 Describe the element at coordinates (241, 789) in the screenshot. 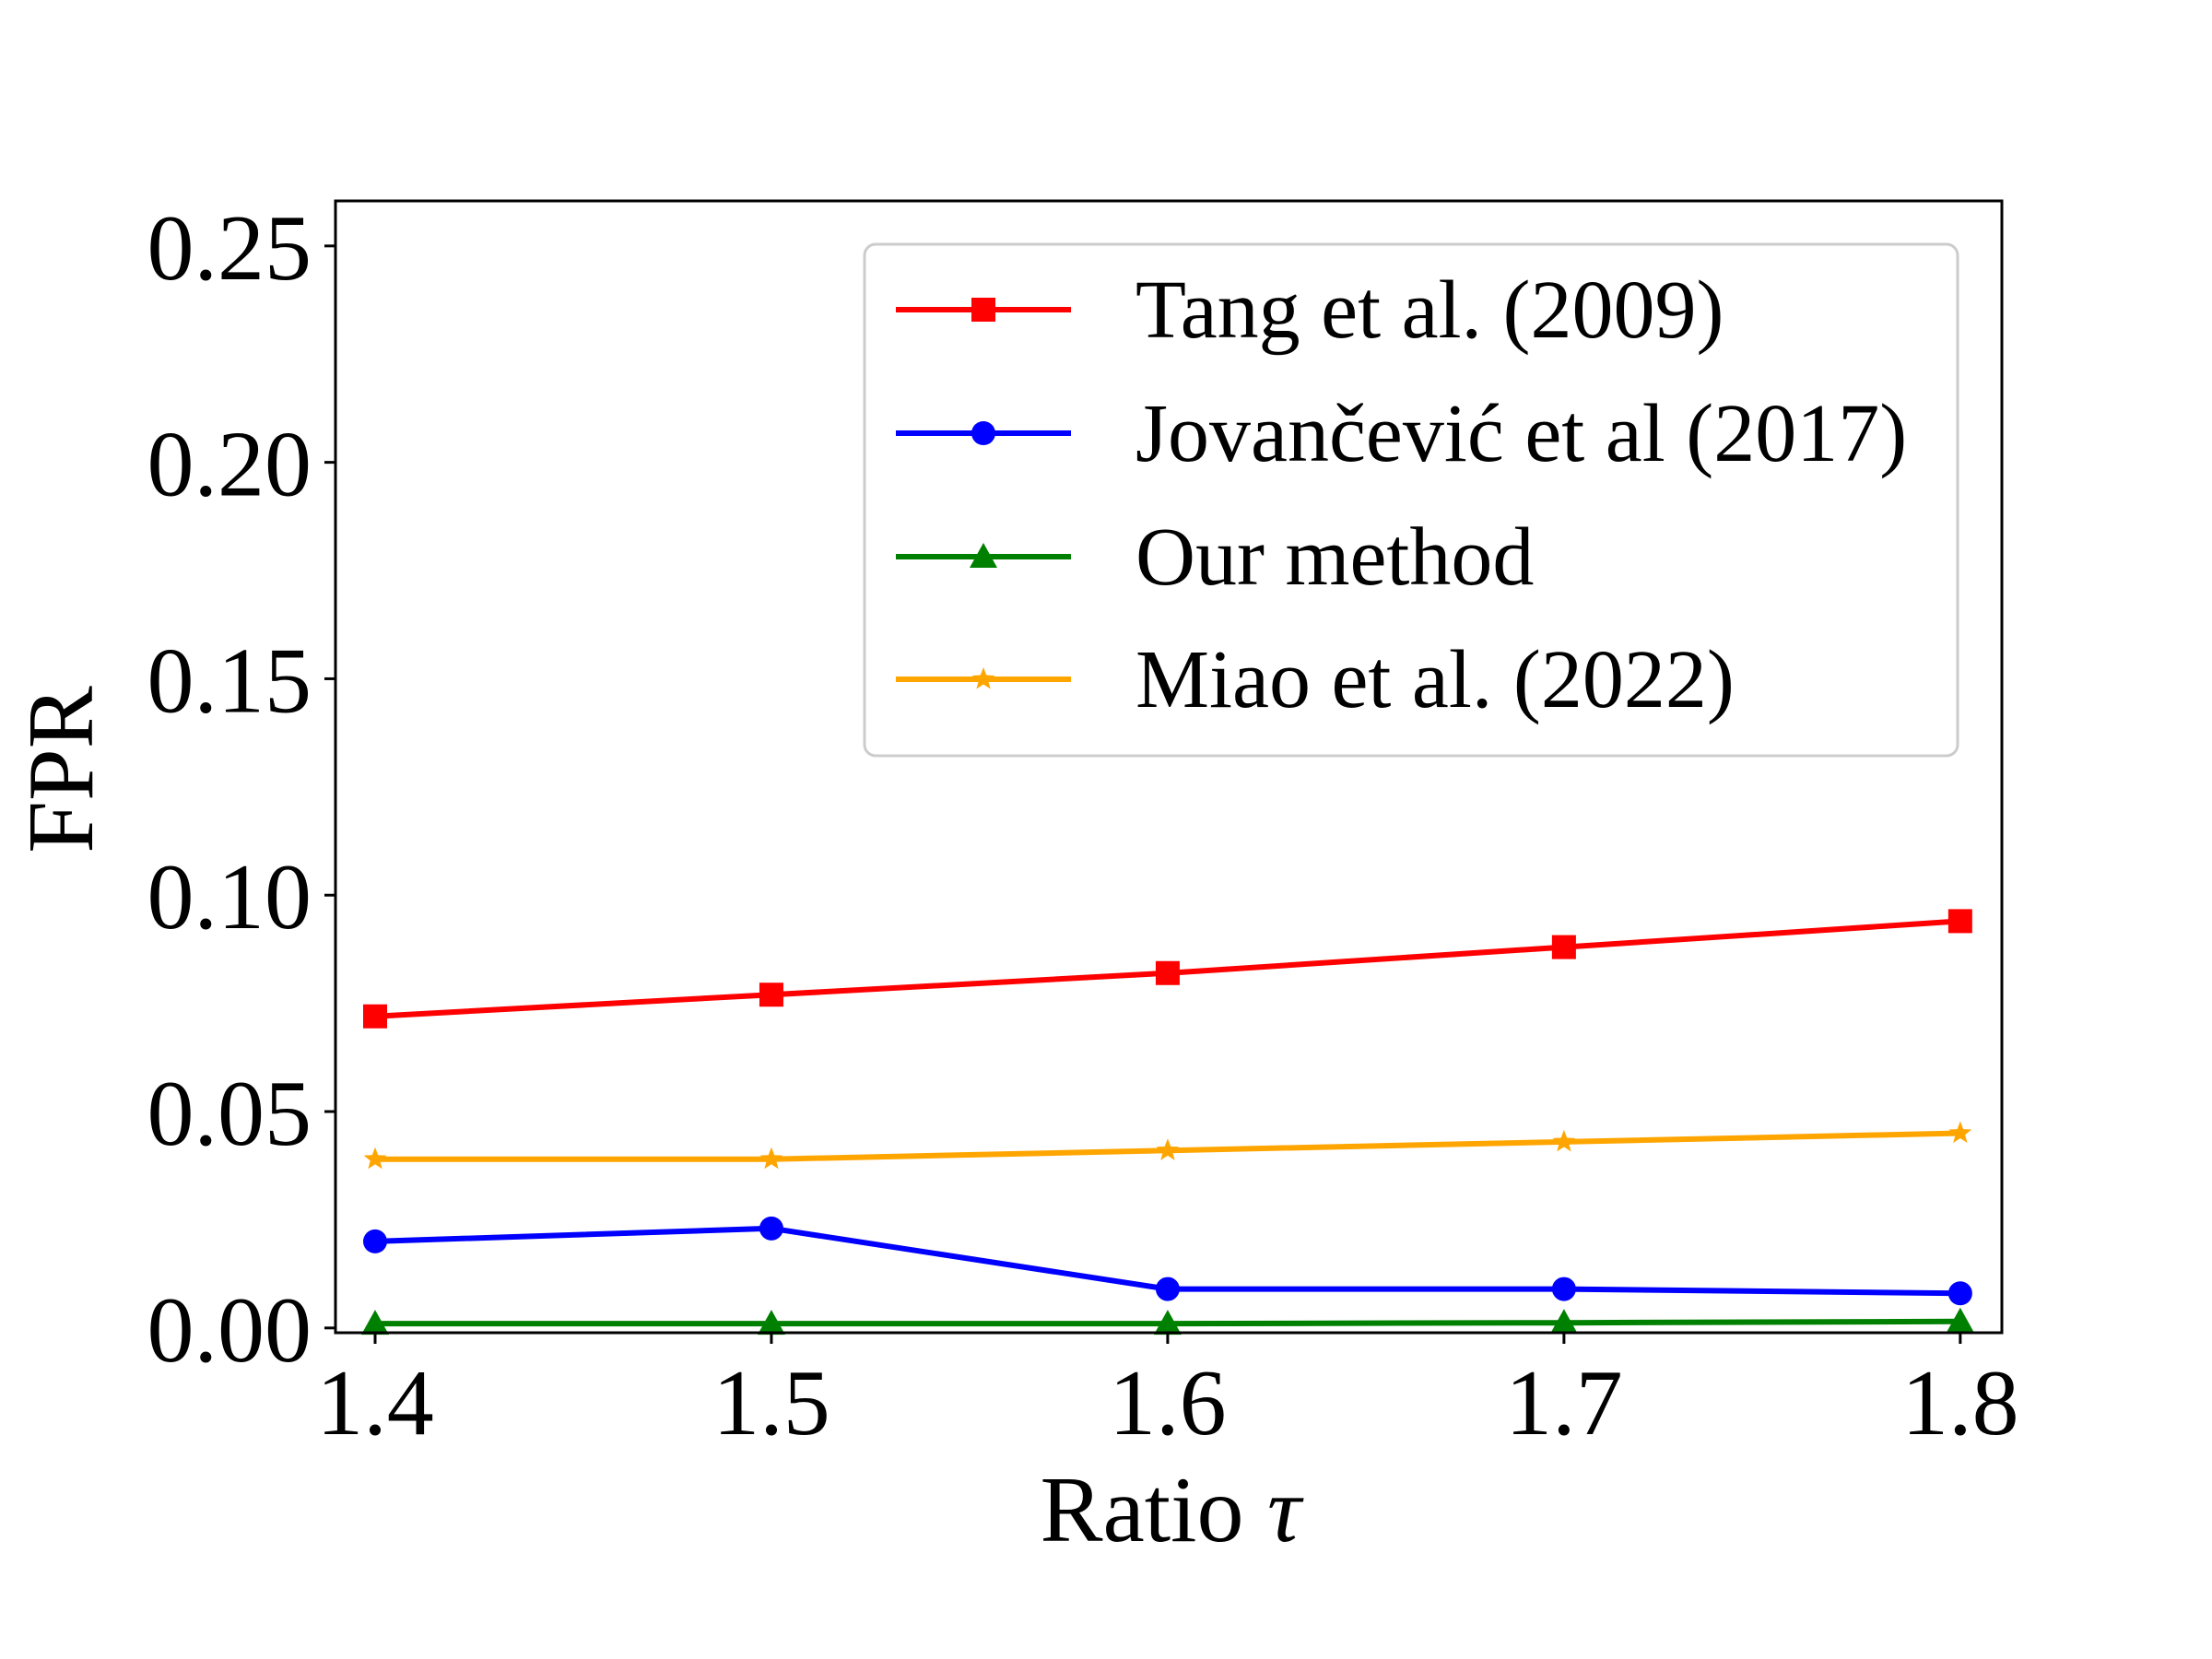

I see `y-axis-ticks: 0.00 0.05 0.10 0.15 0.20 0.25` at that location.